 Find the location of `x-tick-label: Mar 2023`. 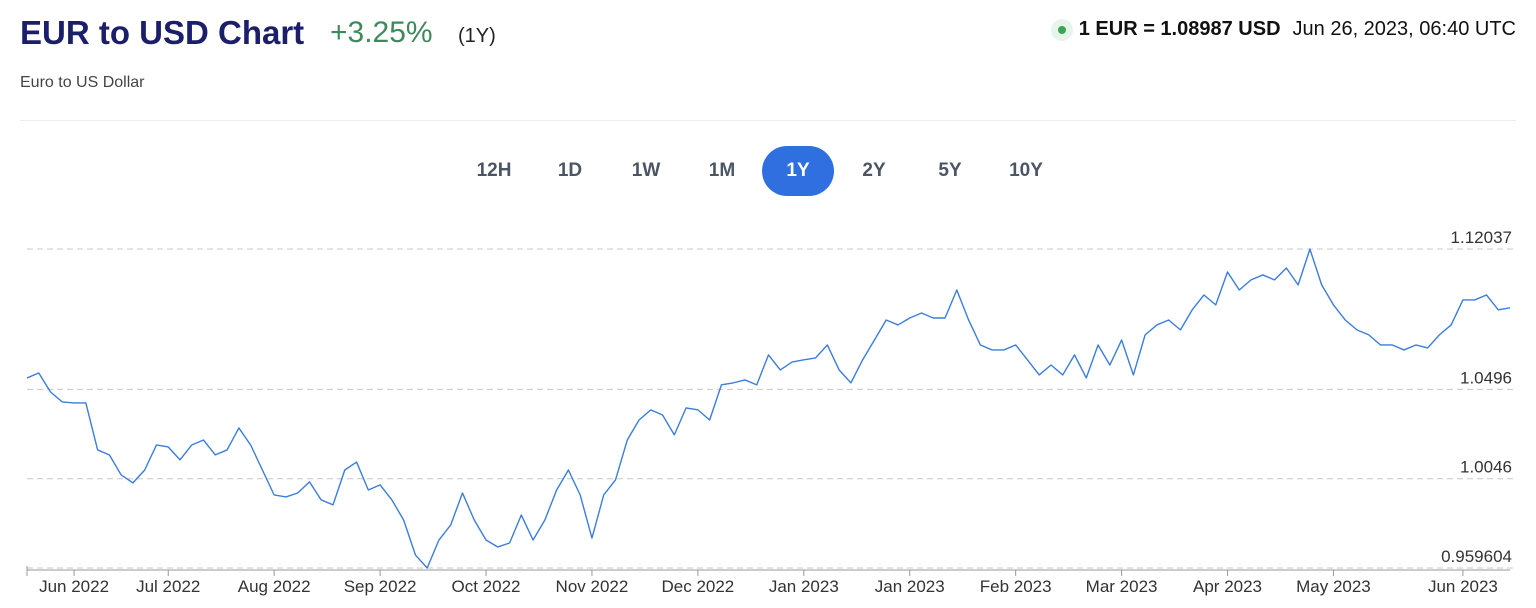

x-tick-label: Mar 2023 is located at coordinates (1122, 586).